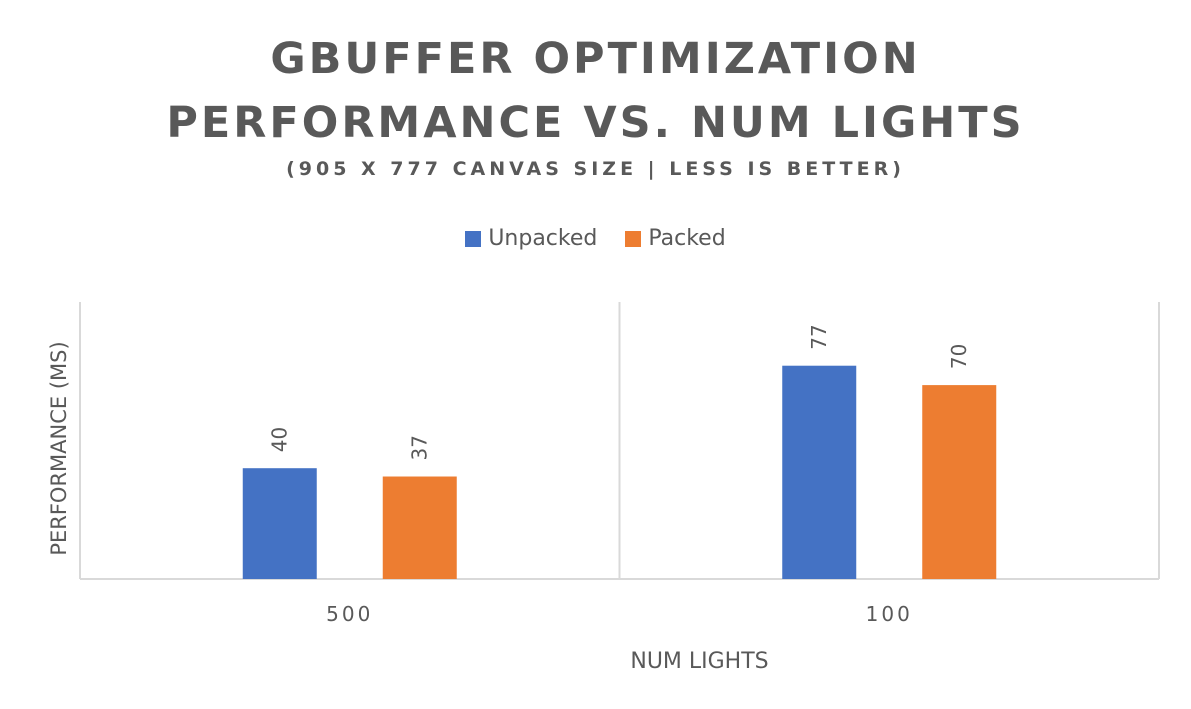 This screenshot has height=709, width=1191. I want to click on legend-swatch-packed, so click(633, 238).